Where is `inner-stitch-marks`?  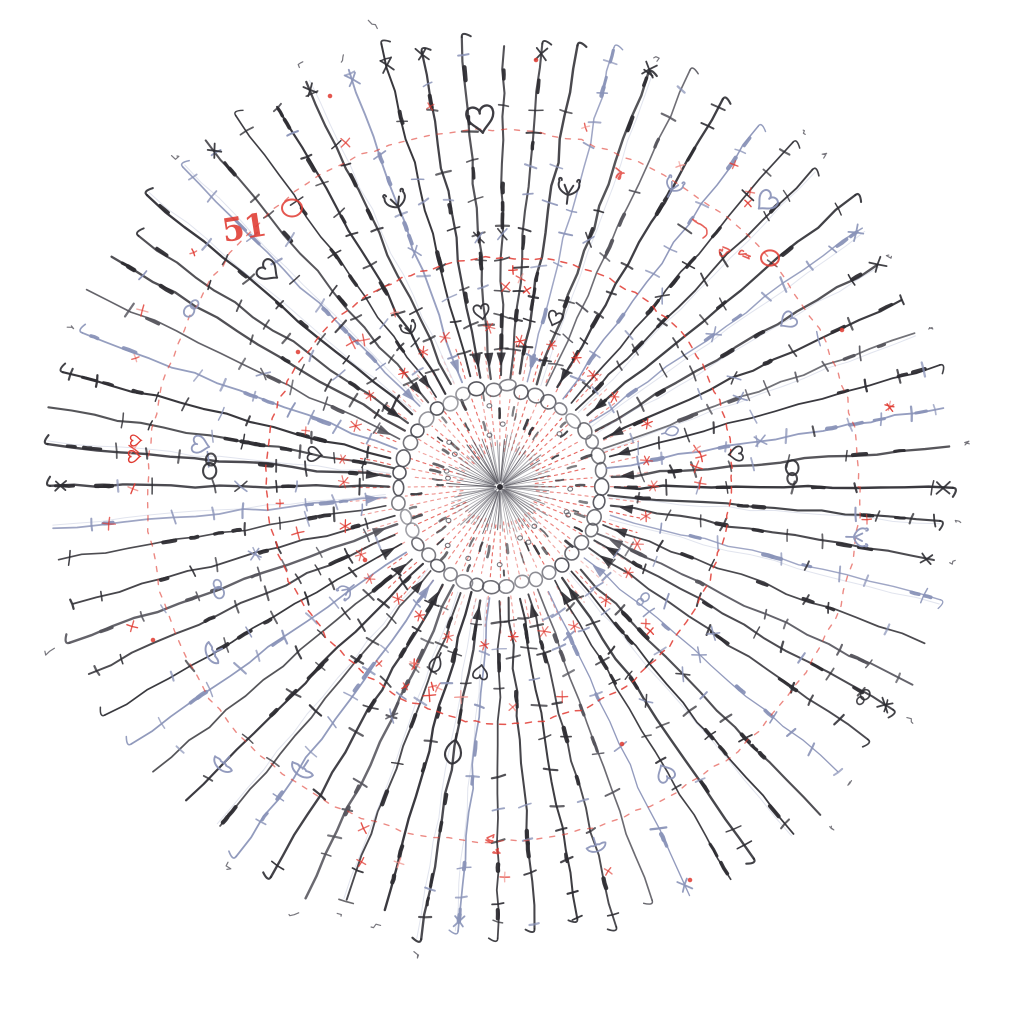
inner-stitch-marks is located at coordinates (500, 484).